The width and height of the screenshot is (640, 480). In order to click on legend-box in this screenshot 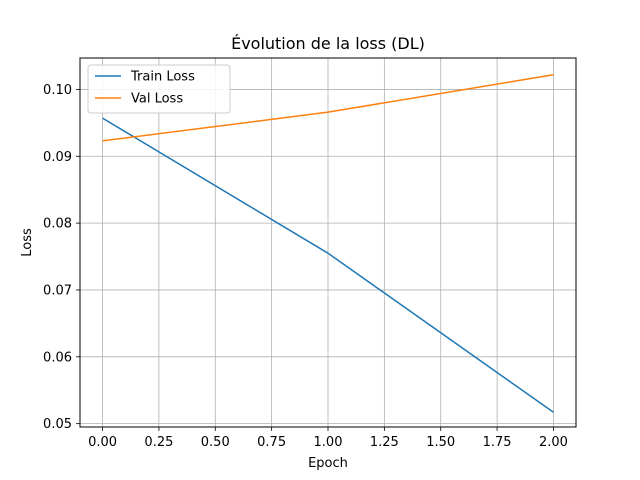, I will do `click(159, 89)`.